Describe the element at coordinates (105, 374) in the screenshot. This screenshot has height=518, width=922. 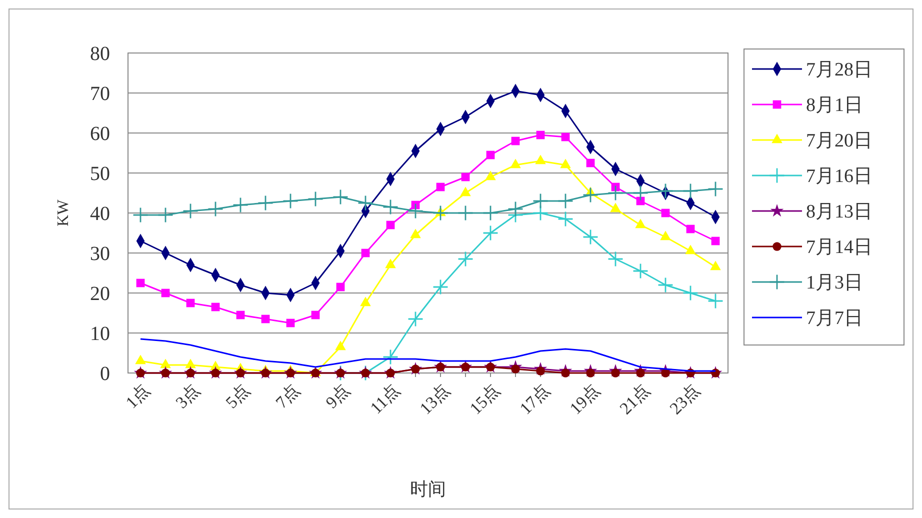
I see `y-tick-label: 0` at that location.